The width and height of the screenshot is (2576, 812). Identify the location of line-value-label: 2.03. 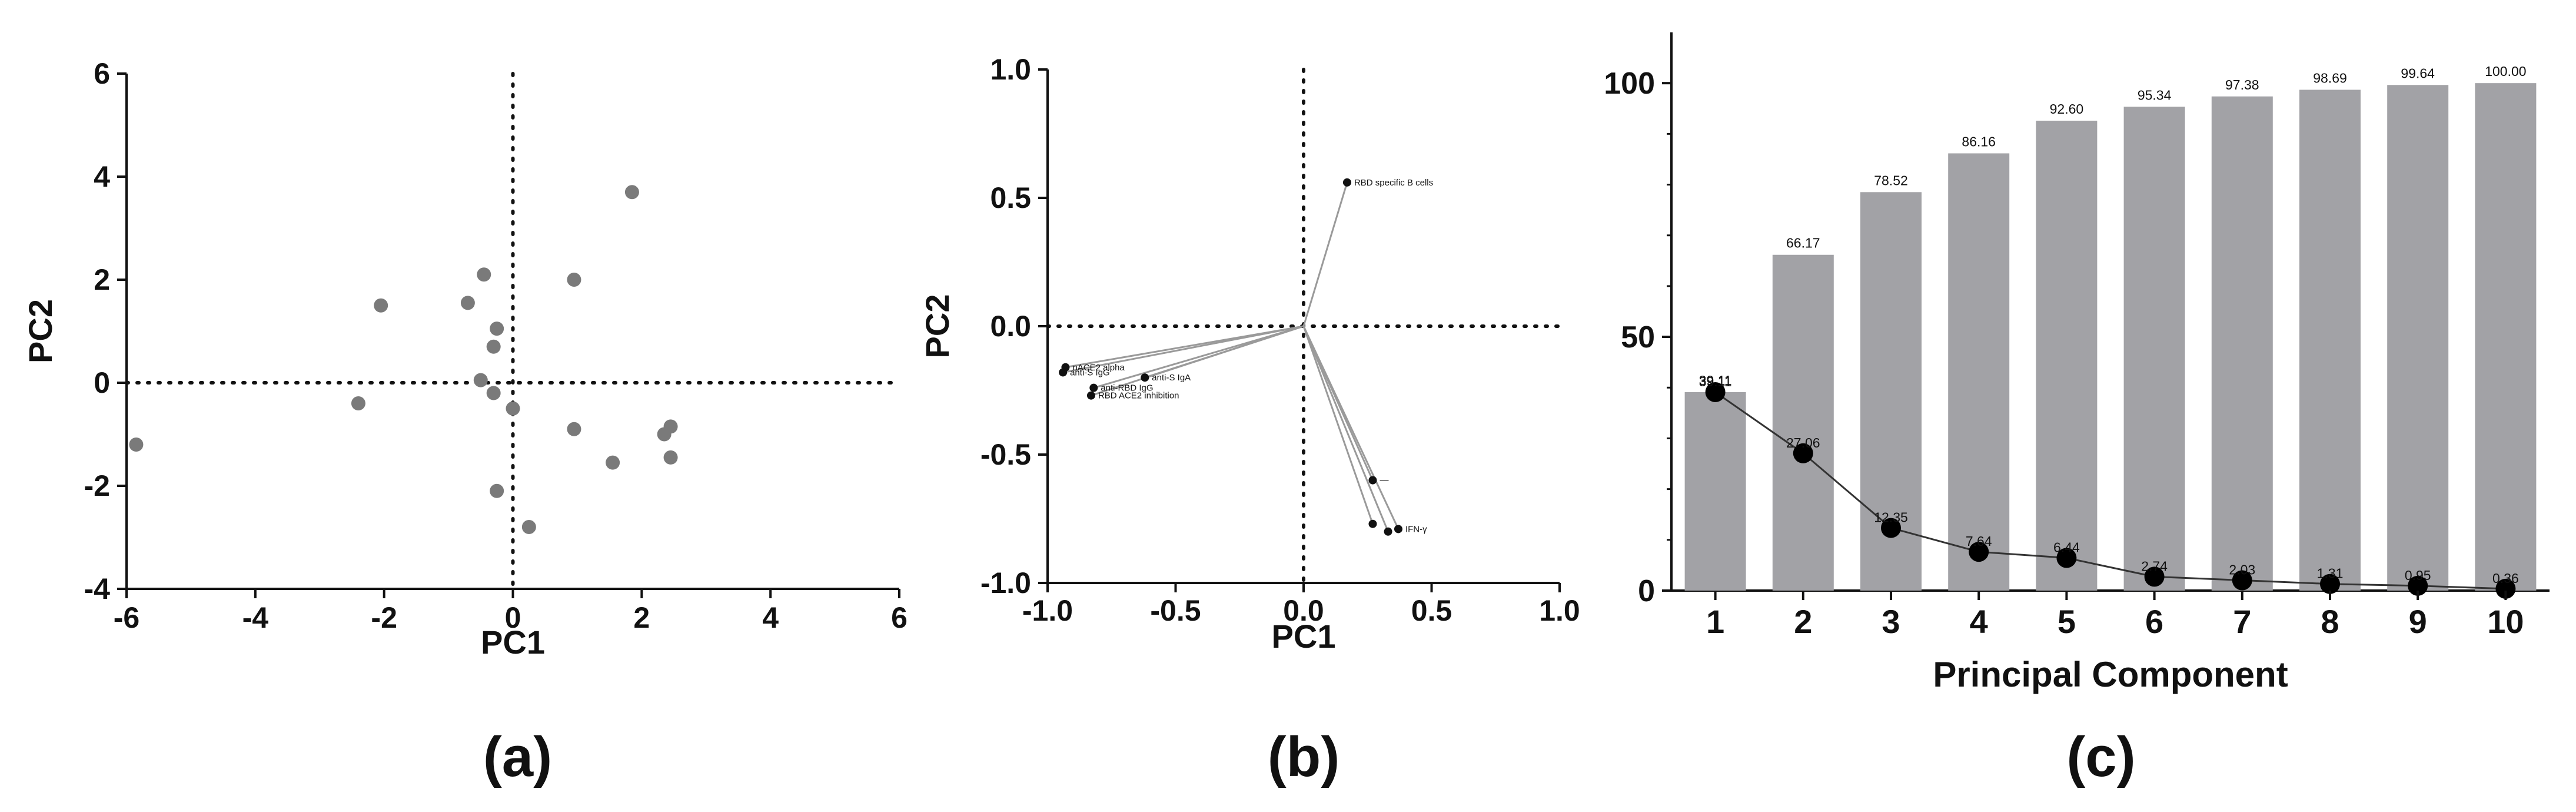
(2242, 570).